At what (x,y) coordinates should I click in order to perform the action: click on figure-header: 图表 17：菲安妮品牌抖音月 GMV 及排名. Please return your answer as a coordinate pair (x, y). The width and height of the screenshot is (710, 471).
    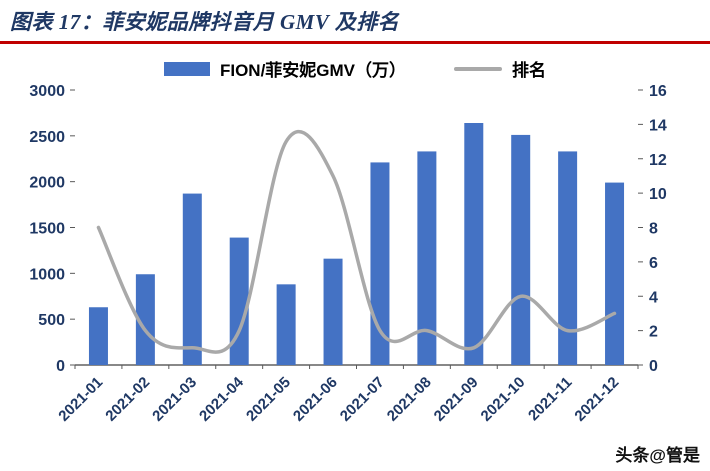
    Looking at the image, I should click on (355, 22).